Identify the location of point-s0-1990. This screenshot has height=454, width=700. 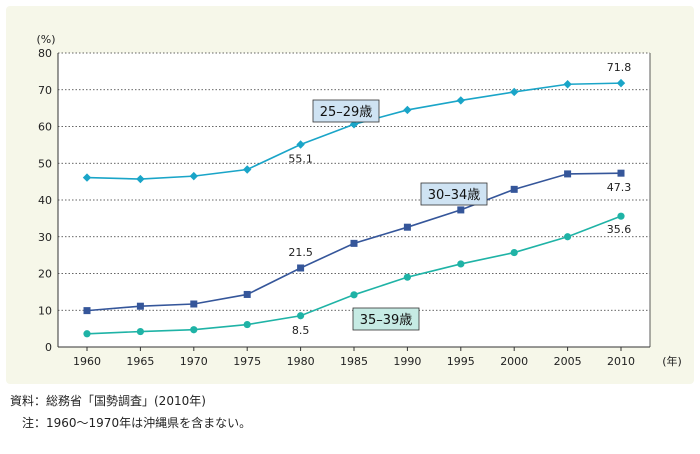
(407, 110).